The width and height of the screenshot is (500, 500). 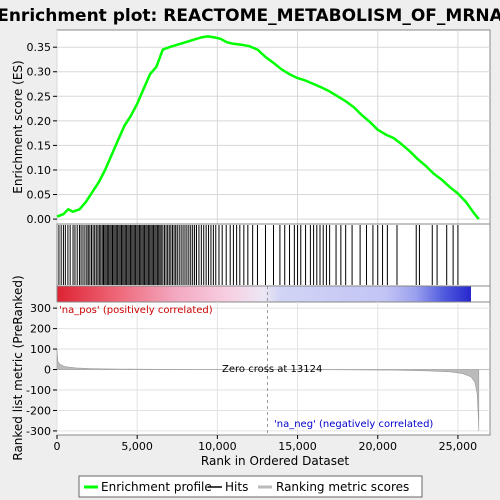 What do you see at coordinates (266, 444) in the screenshot?
I see `x-axis: 0 5,000 10,000 15,000 20,000 25,000` at bounding box center [266, 444].